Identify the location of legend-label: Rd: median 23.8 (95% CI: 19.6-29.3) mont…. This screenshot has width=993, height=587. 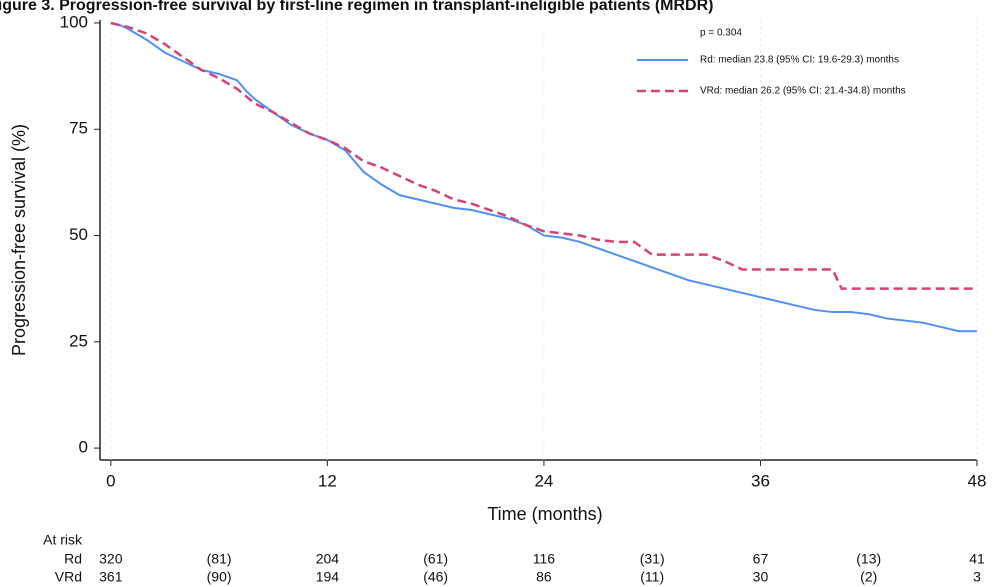
(799, 60).